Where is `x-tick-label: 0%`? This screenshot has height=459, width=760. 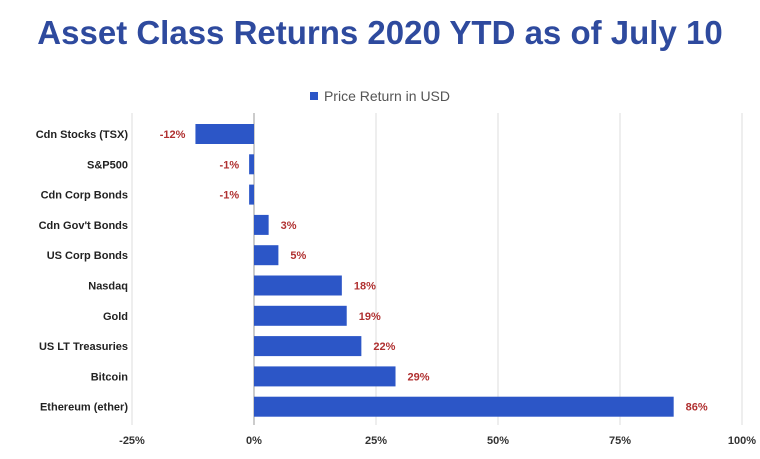
x-tick-label: 0% is located at coordinates (254, 441).